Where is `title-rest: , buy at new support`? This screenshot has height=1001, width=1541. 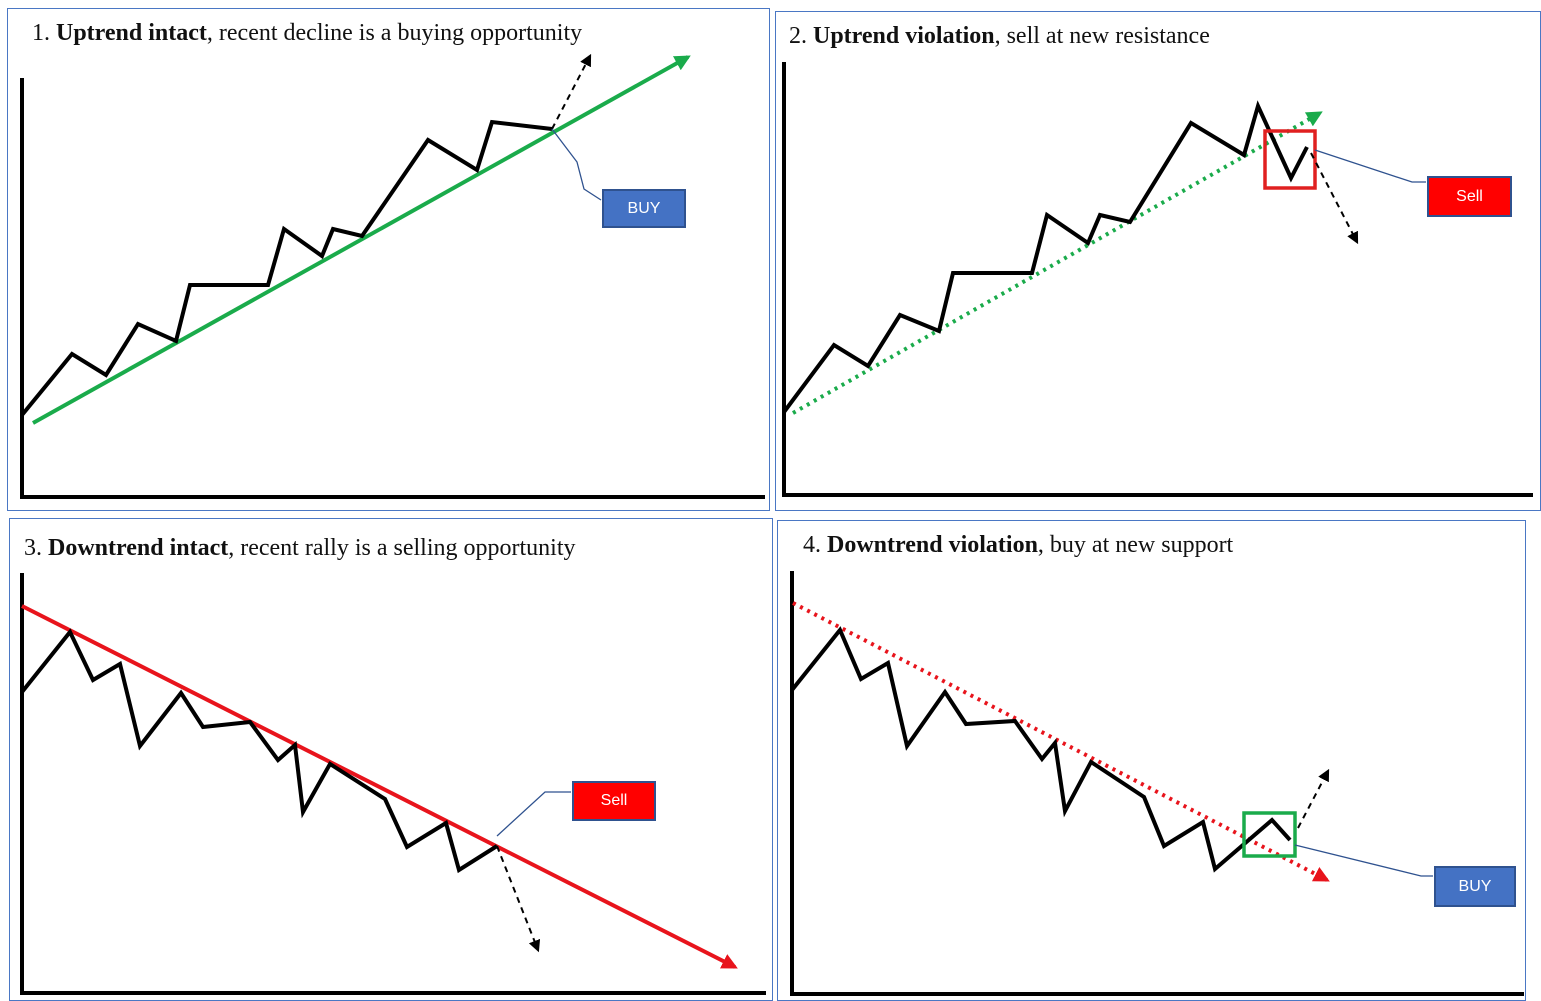 title-rest: , buy at new support is located at coordinates (1135, 545).